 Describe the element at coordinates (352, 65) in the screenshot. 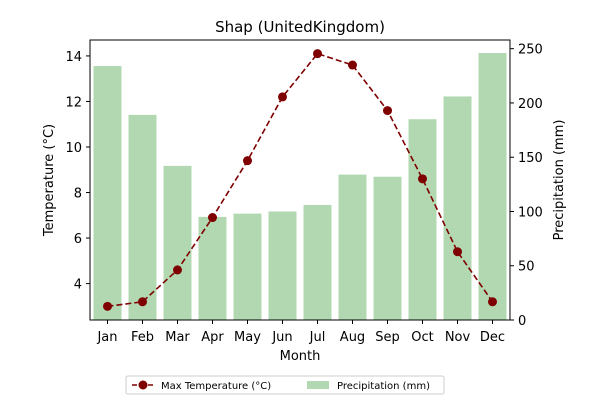

I see `temperature-point-aug` at that location.